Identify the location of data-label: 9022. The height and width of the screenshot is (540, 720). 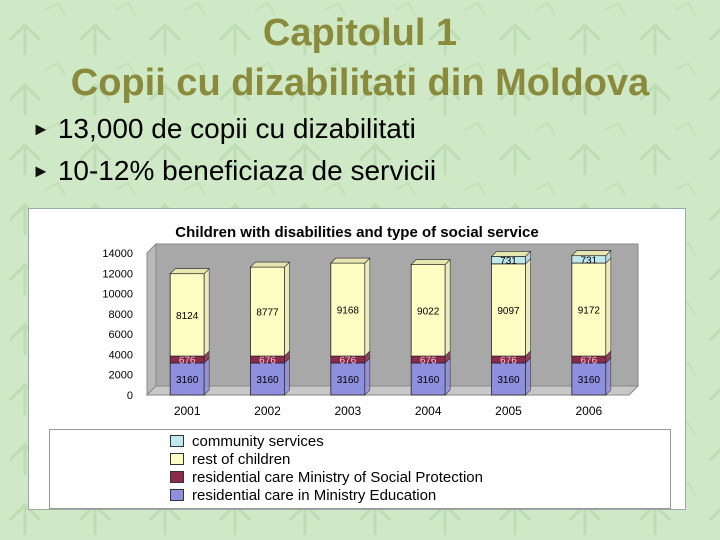
(428, 311).